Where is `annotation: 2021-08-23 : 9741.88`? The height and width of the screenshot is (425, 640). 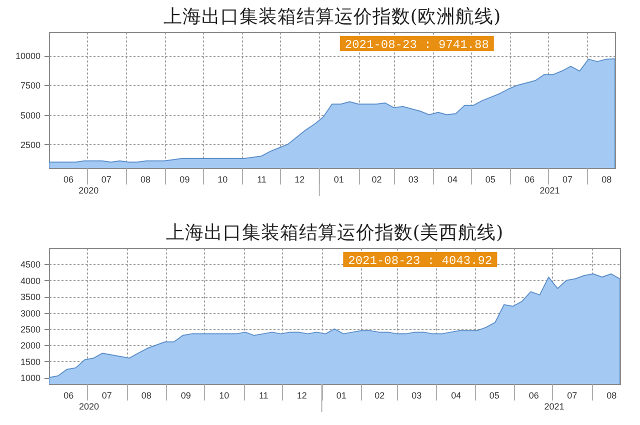 annotation: 2021-08-23 : 9741.88 is located at coordinates (416, 45).